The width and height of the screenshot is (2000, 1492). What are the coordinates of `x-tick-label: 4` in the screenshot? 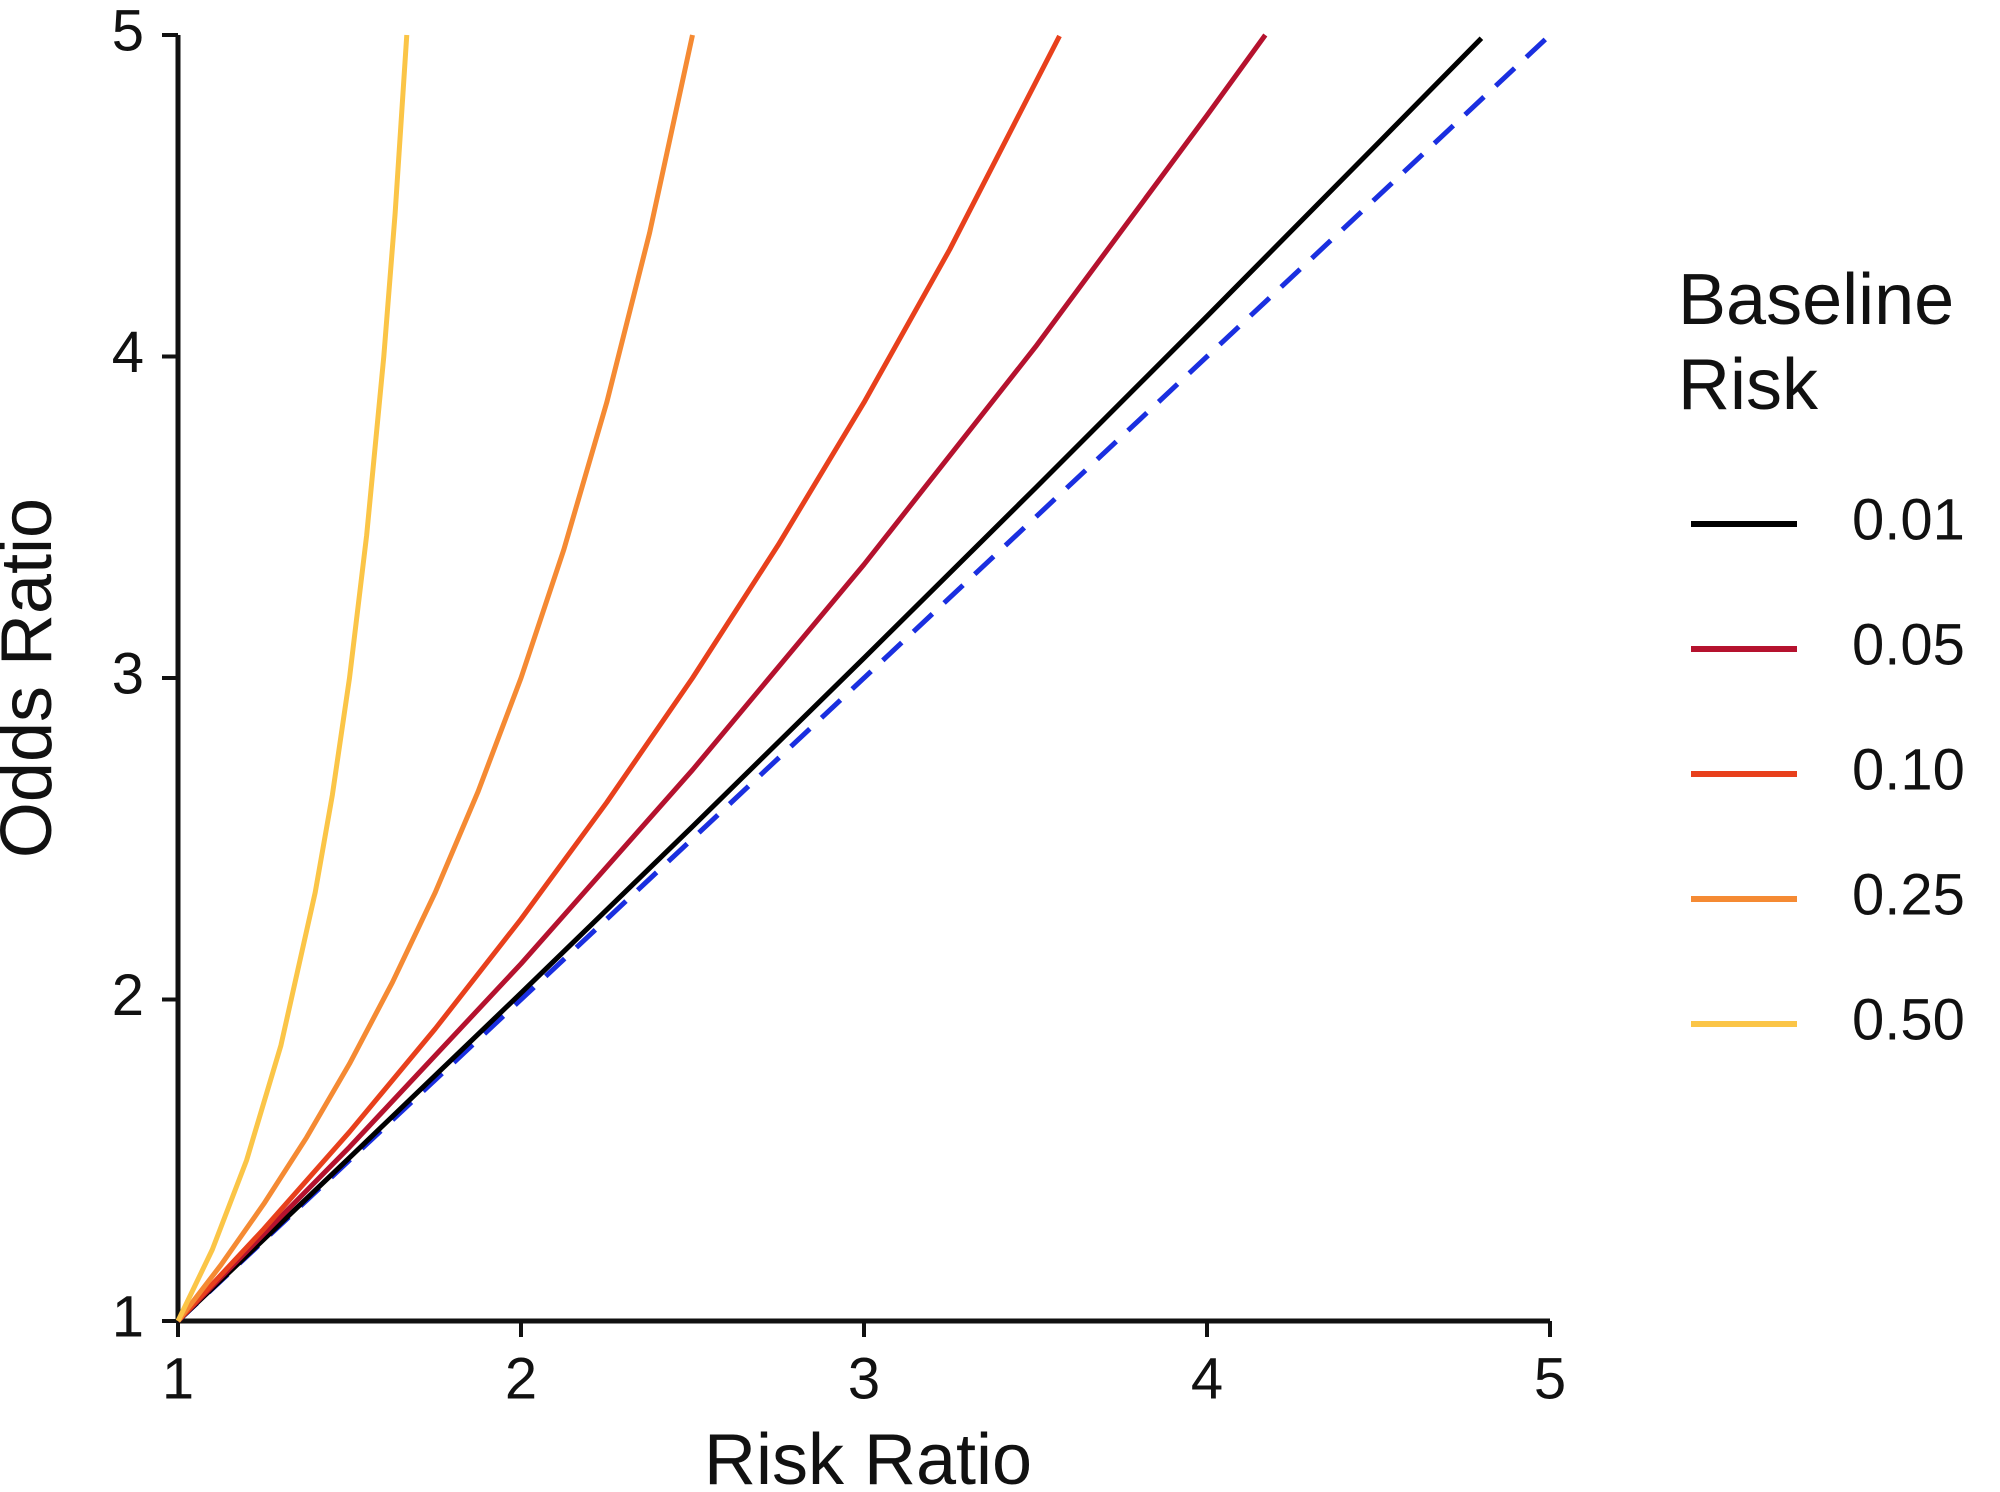 It's located at (1207, 1378).